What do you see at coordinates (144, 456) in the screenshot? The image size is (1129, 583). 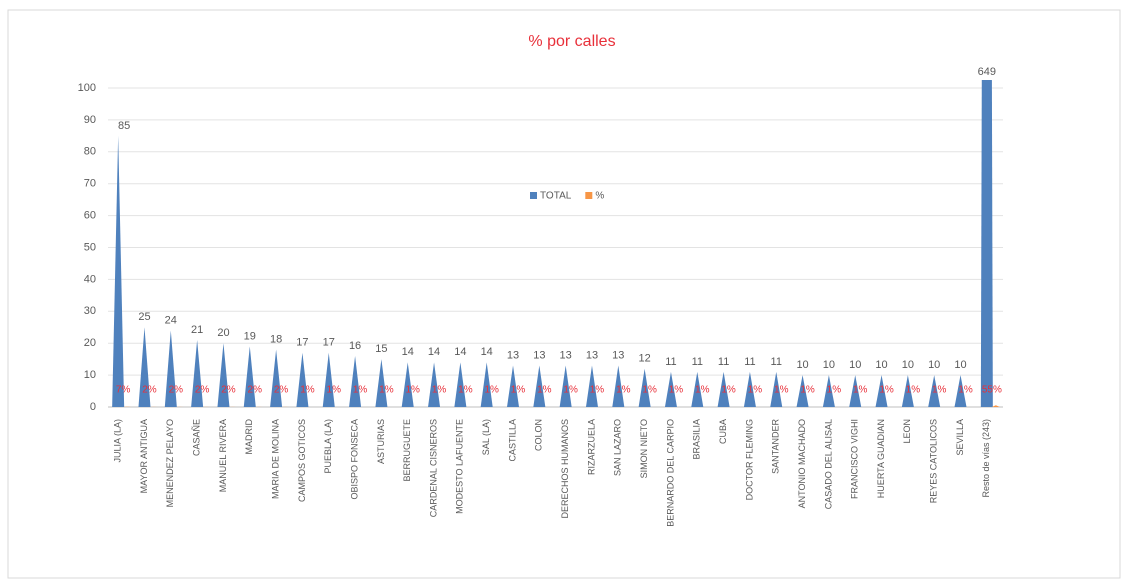 I see `x-tick-label: MAYOR ANTIGUA` at bounding box center [144, 456].